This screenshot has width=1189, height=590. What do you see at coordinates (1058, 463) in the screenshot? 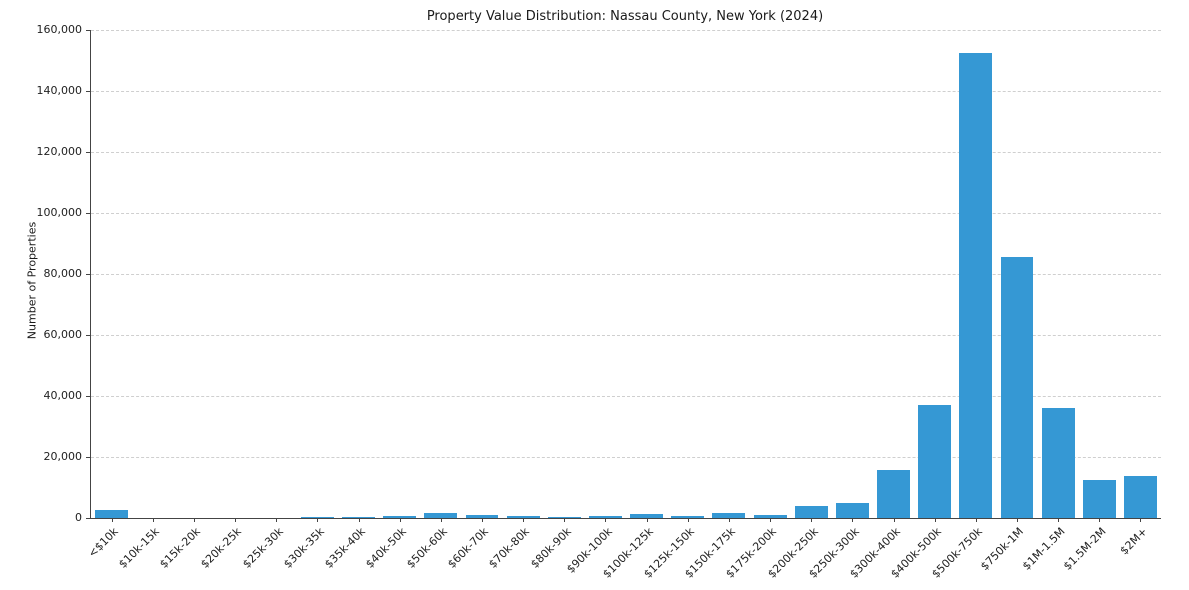
I see `bar-$1M-1.5M` at bounding box center [1058, 463].